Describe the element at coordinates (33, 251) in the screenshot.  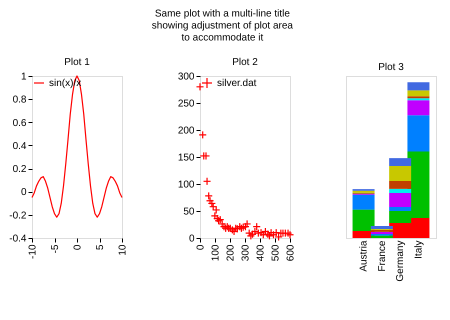
I see `x-tick-label: -10` at that location.